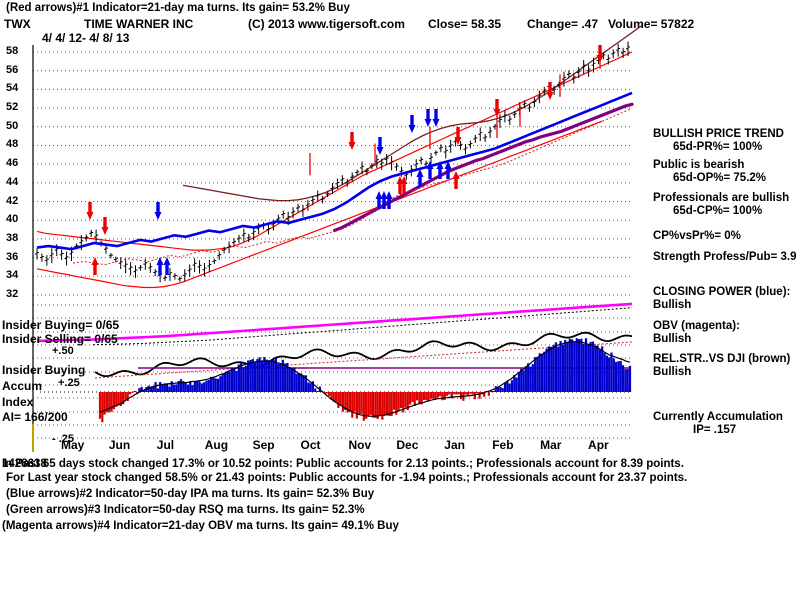 This screenshot has height=600, width=800. I want to click on price-tick-34: 34, so click(12, 275).